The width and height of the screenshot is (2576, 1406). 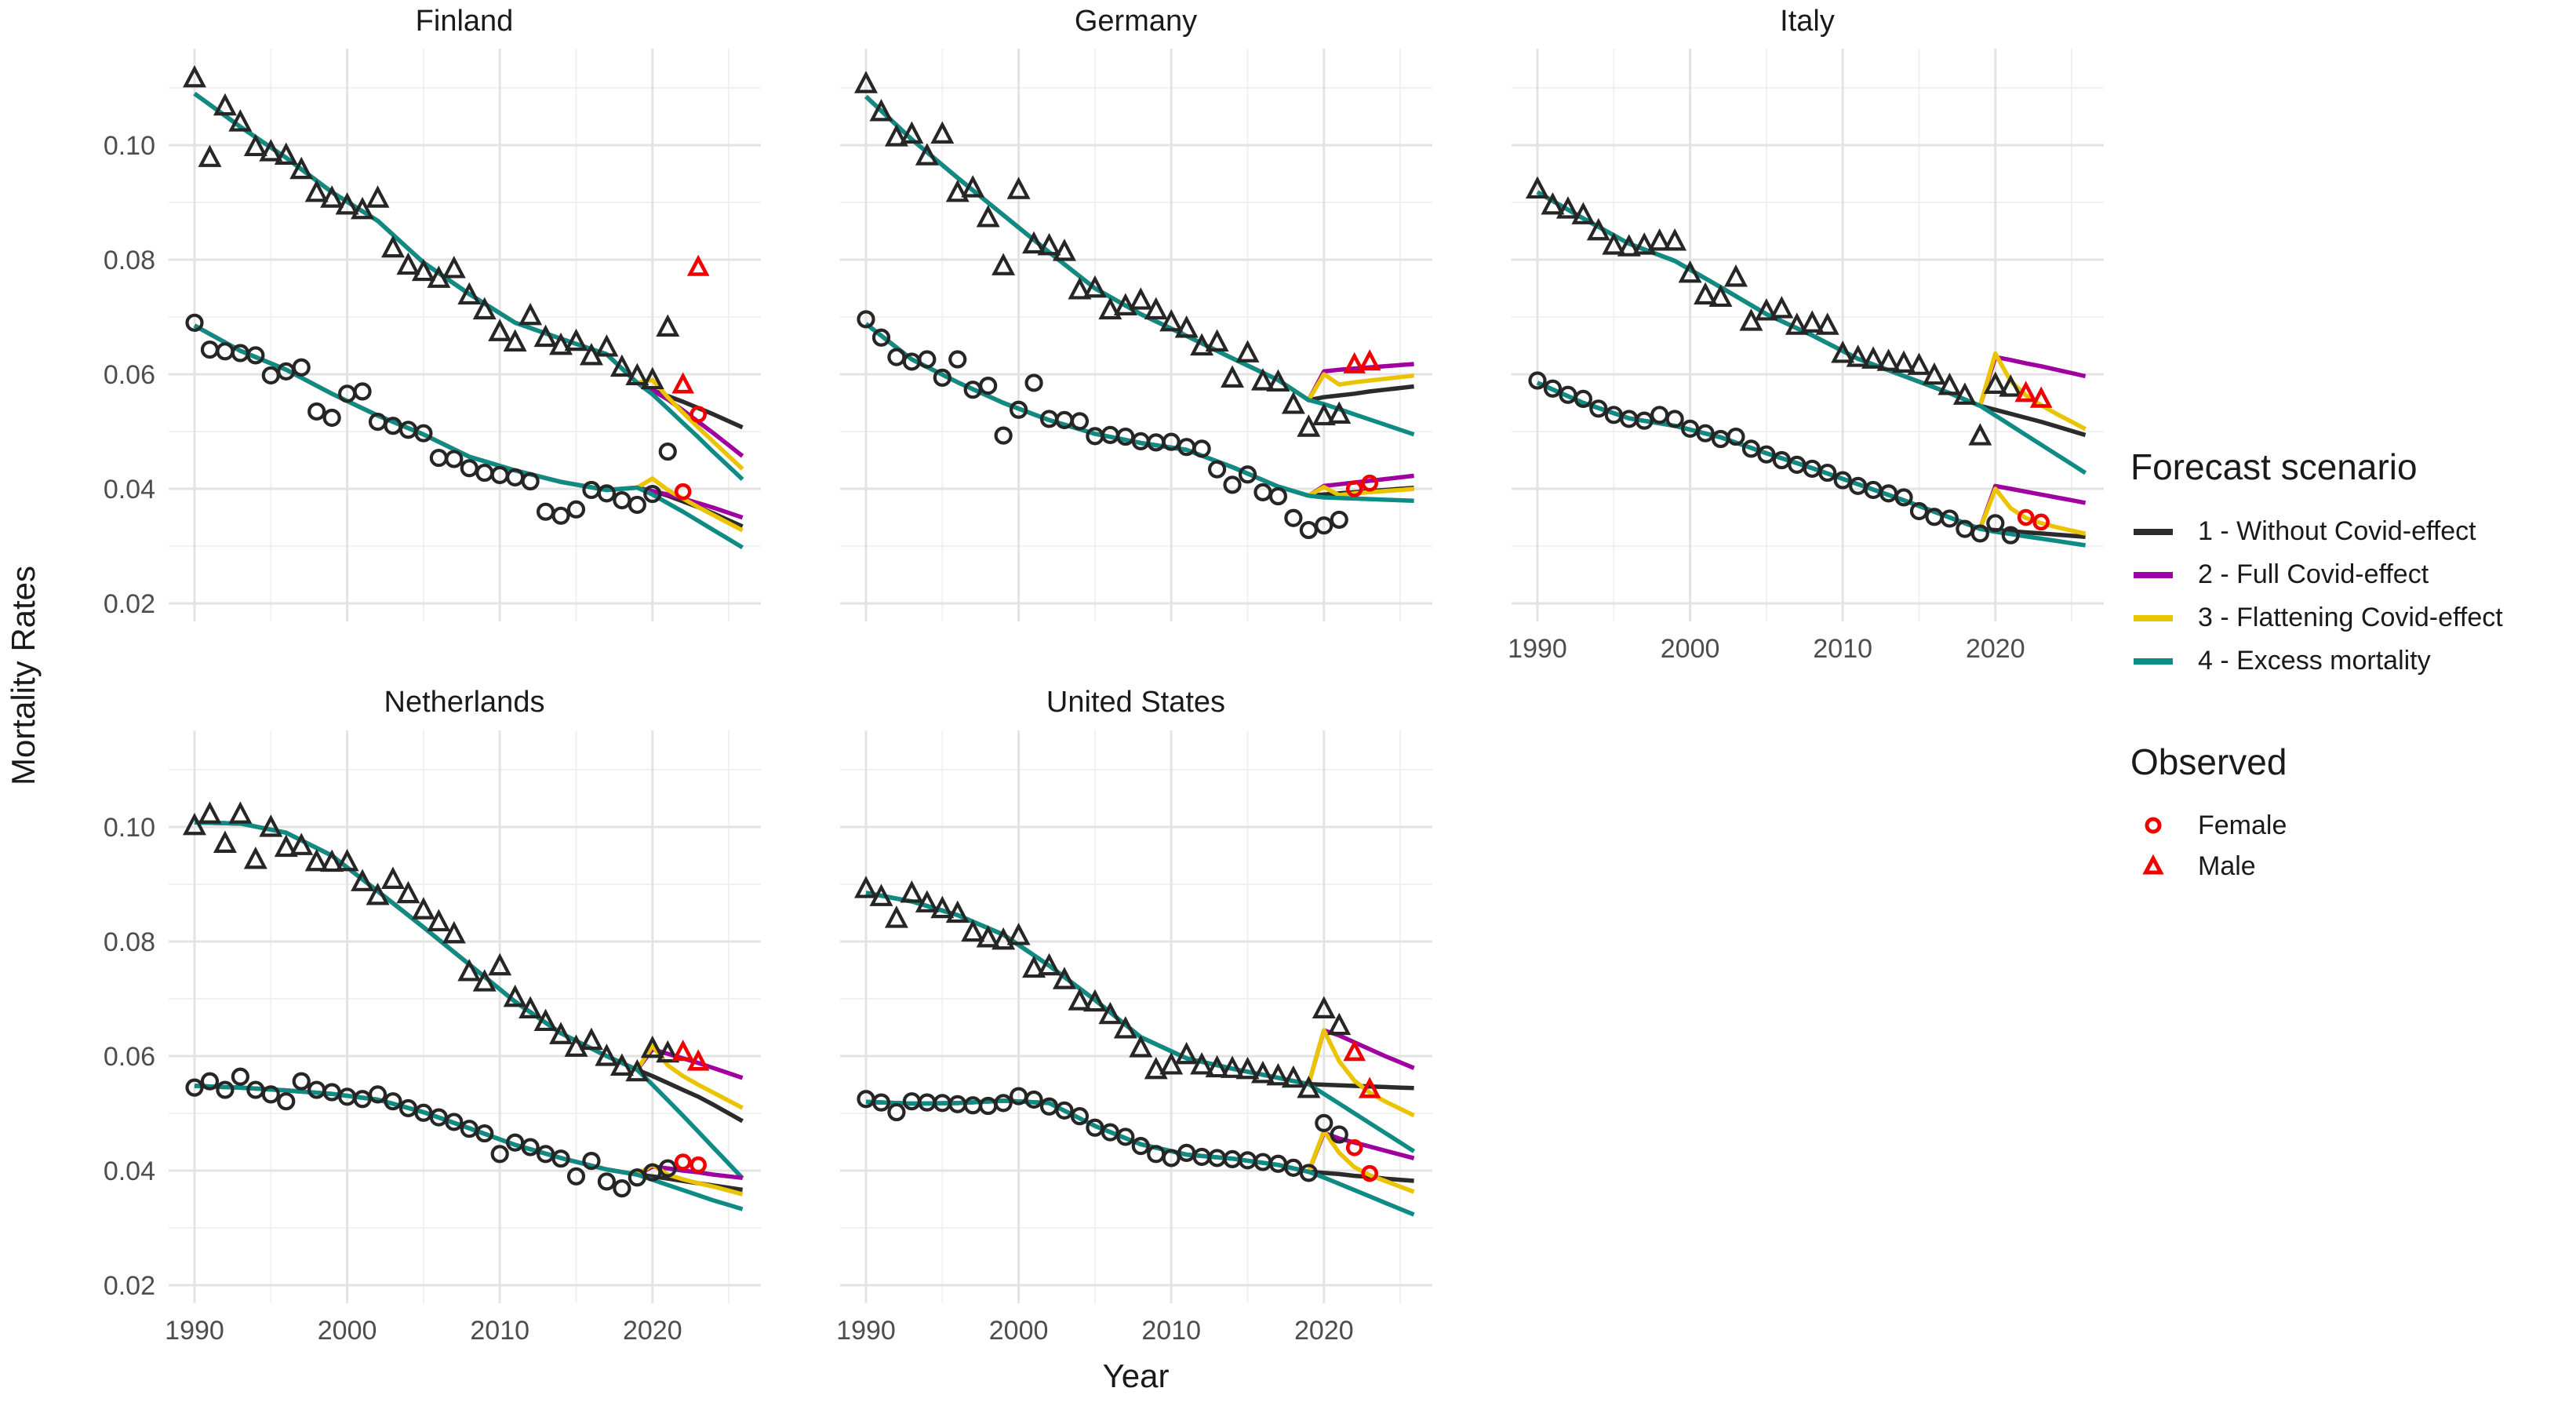 What do you see at coordinates (129, 1286) in the screenshot?
I see `y-tick-label: 0.02` at bounding box center [129, 1286].